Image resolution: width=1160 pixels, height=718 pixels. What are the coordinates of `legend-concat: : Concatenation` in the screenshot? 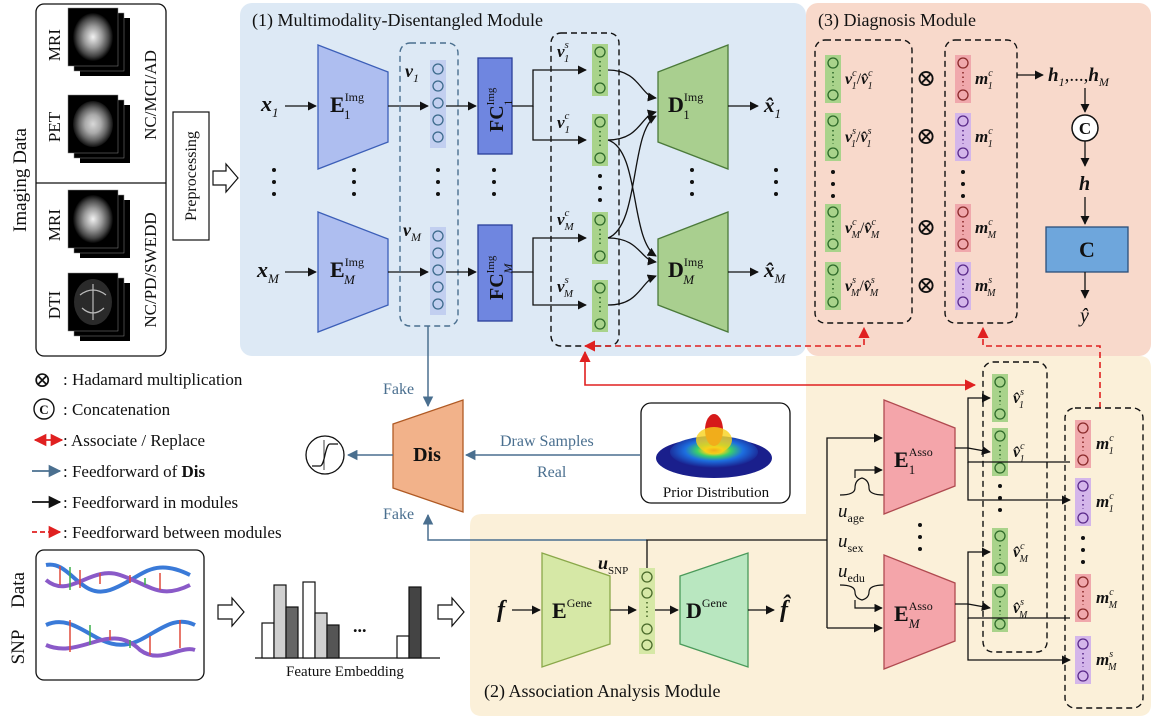 It's located at (117, 409).